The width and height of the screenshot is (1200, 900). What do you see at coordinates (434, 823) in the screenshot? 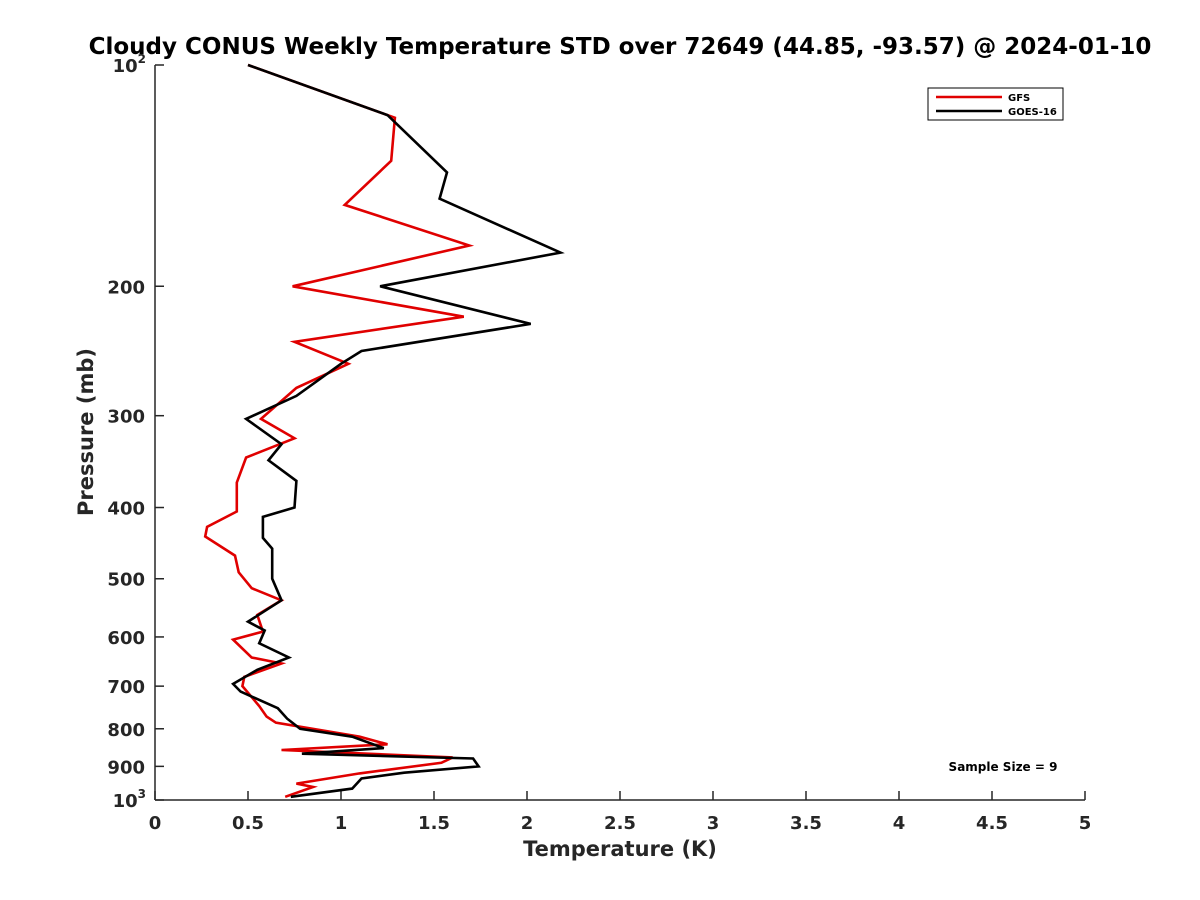
I see `x-tick-label: 1.5` at bounding box center [434, 823].